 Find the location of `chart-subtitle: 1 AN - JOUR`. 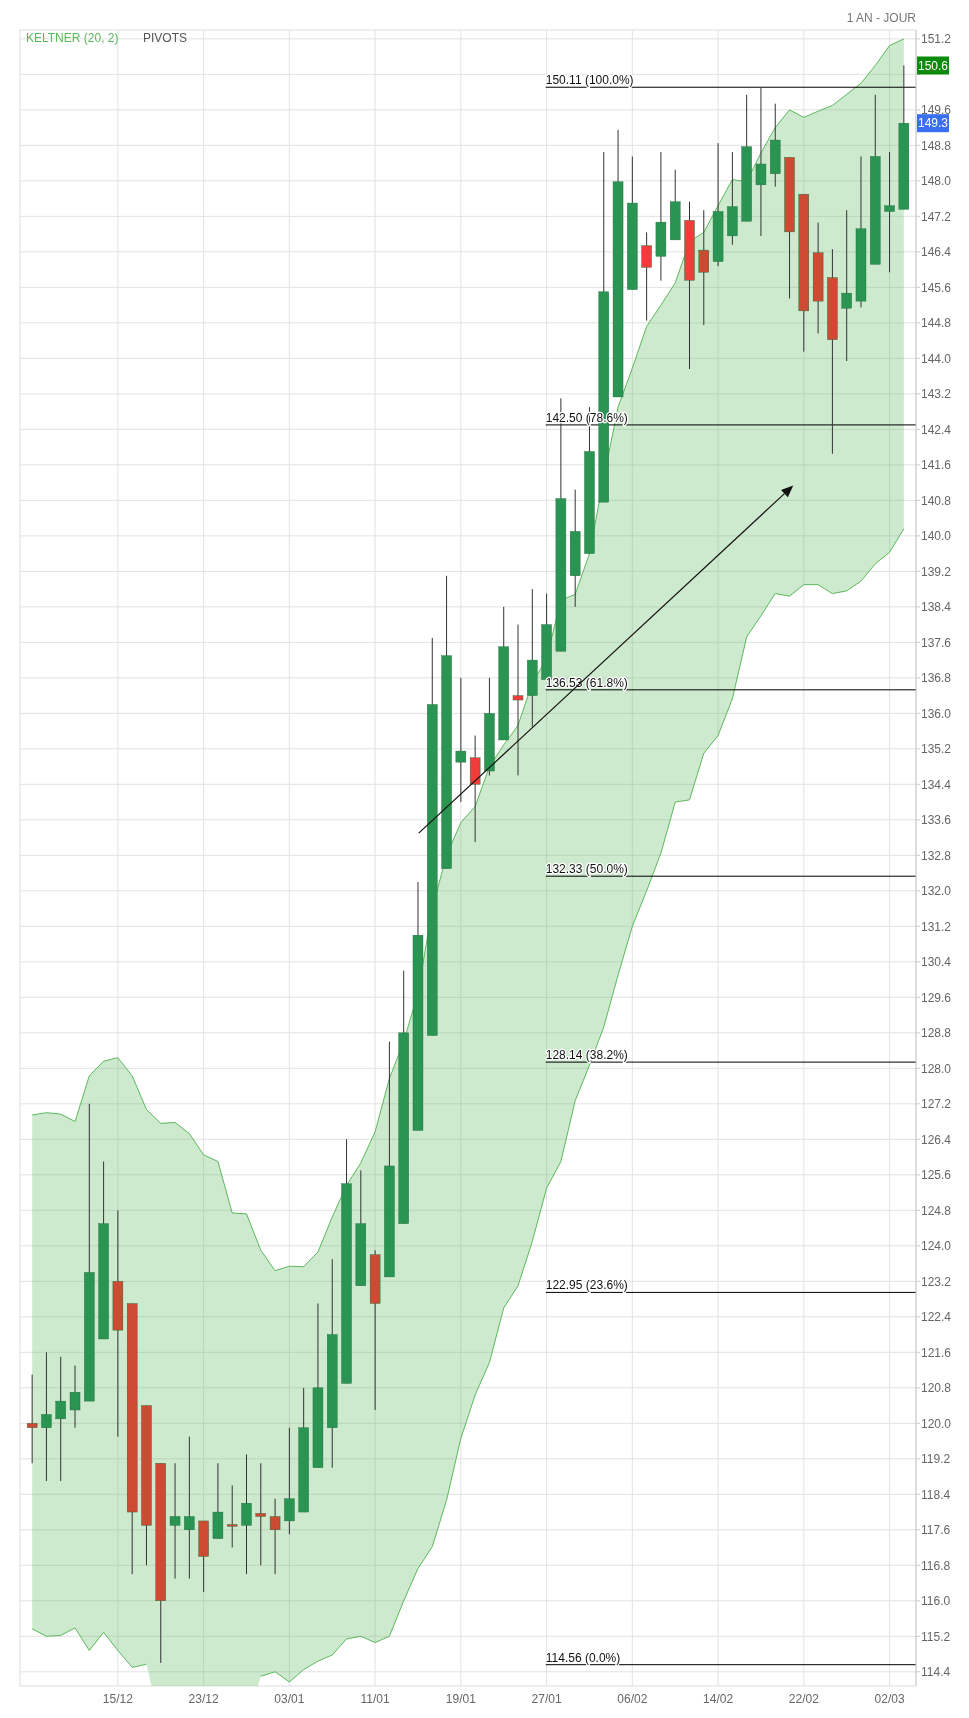

chart-subtitle: 1 AN - JOUR is located at coordinates (881, 18).